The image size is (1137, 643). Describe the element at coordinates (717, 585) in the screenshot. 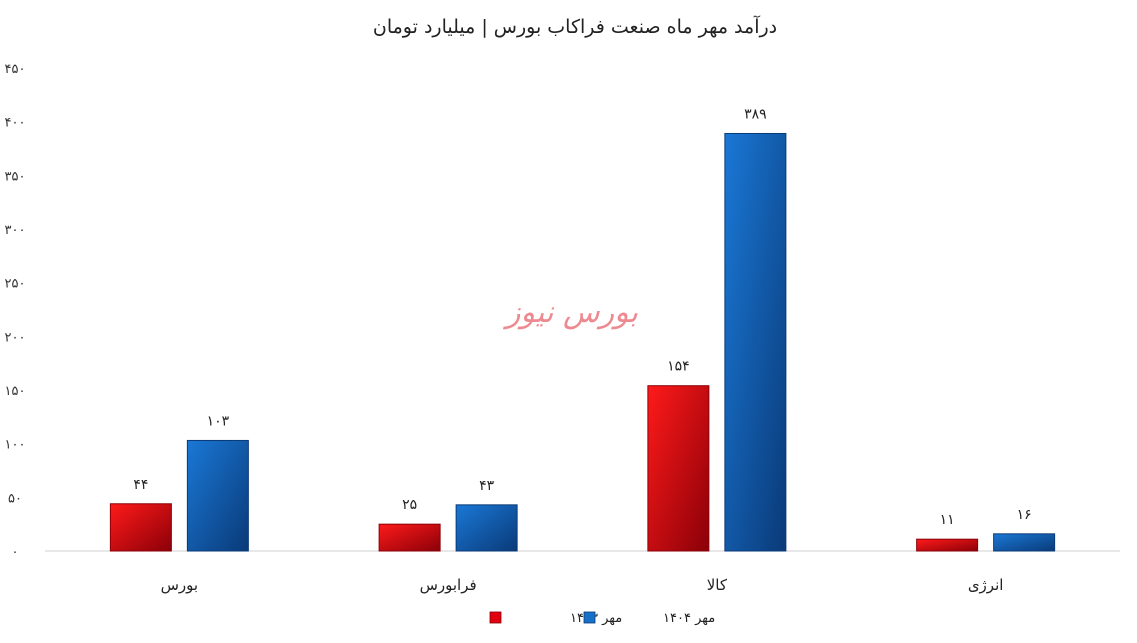

I see `x-tick-label: کالا` at that location.